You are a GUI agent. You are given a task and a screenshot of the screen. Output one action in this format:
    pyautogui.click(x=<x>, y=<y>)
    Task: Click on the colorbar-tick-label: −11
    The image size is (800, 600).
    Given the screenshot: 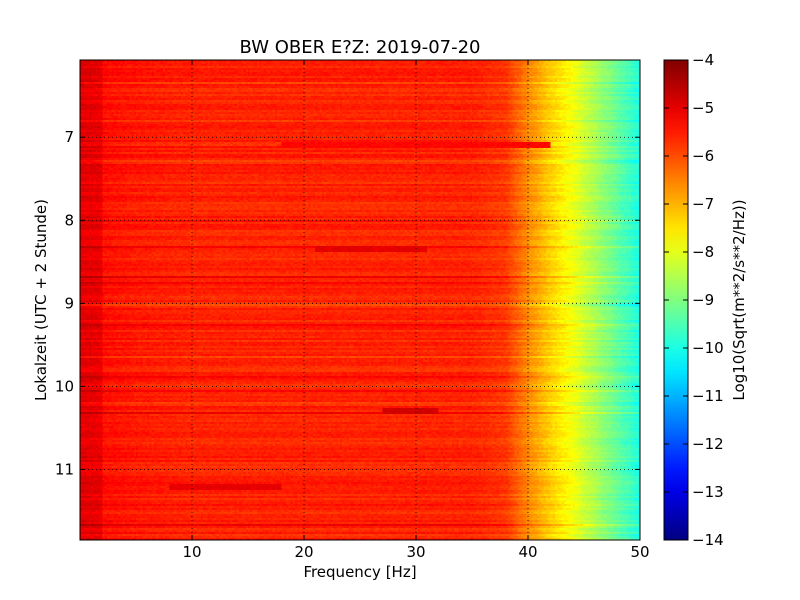 What is the action you would take?
    pyautogui.click(x=708, y=396)
    